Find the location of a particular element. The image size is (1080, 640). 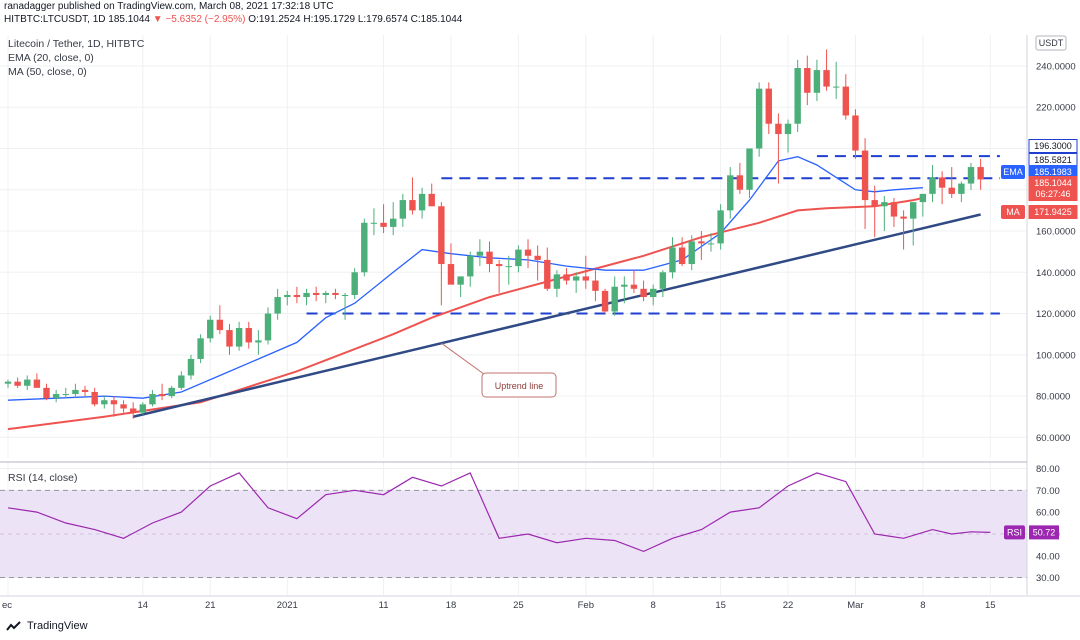

time-tick-label: 8 is located at coordinates (922, 605).